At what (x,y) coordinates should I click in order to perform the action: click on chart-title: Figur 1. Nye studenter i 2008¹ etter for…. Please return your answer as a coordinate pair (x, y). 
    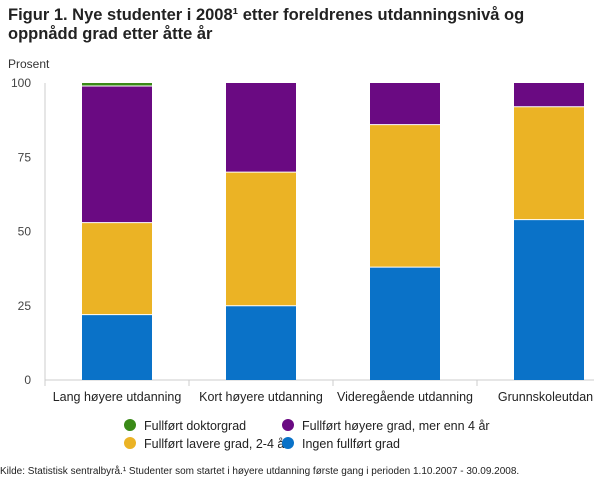
    Looking at the image, I should click on (266, 24).